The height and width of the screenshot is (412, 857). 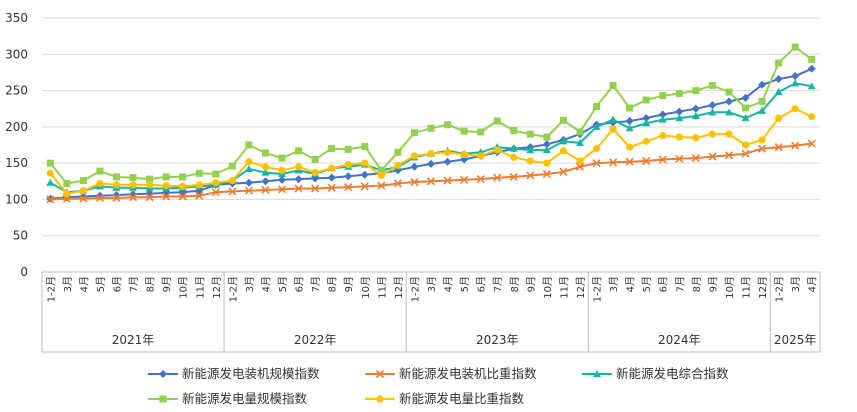 I want to click on x-tick-label: 6月, so click(x=300, y=284).